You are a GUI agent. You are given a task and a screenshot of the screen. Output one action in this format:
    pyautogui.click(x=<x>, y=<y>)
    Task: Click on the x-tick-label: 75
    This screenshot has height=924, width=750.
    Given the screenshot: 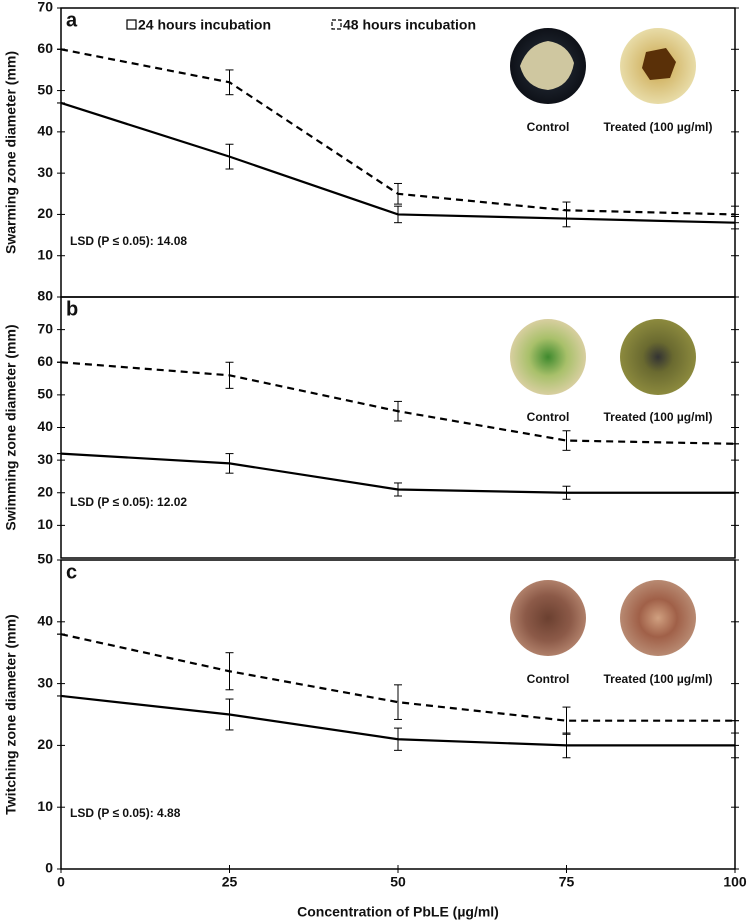 What is the action you would take?
    pyautogui.click(x=567, y=882)
    